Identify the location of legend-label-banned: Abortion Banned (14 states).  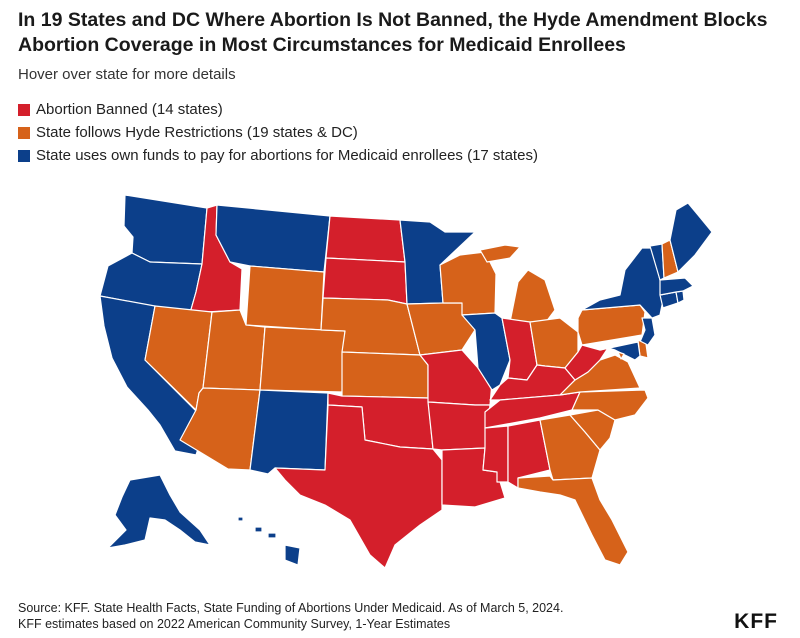
(129, 109).